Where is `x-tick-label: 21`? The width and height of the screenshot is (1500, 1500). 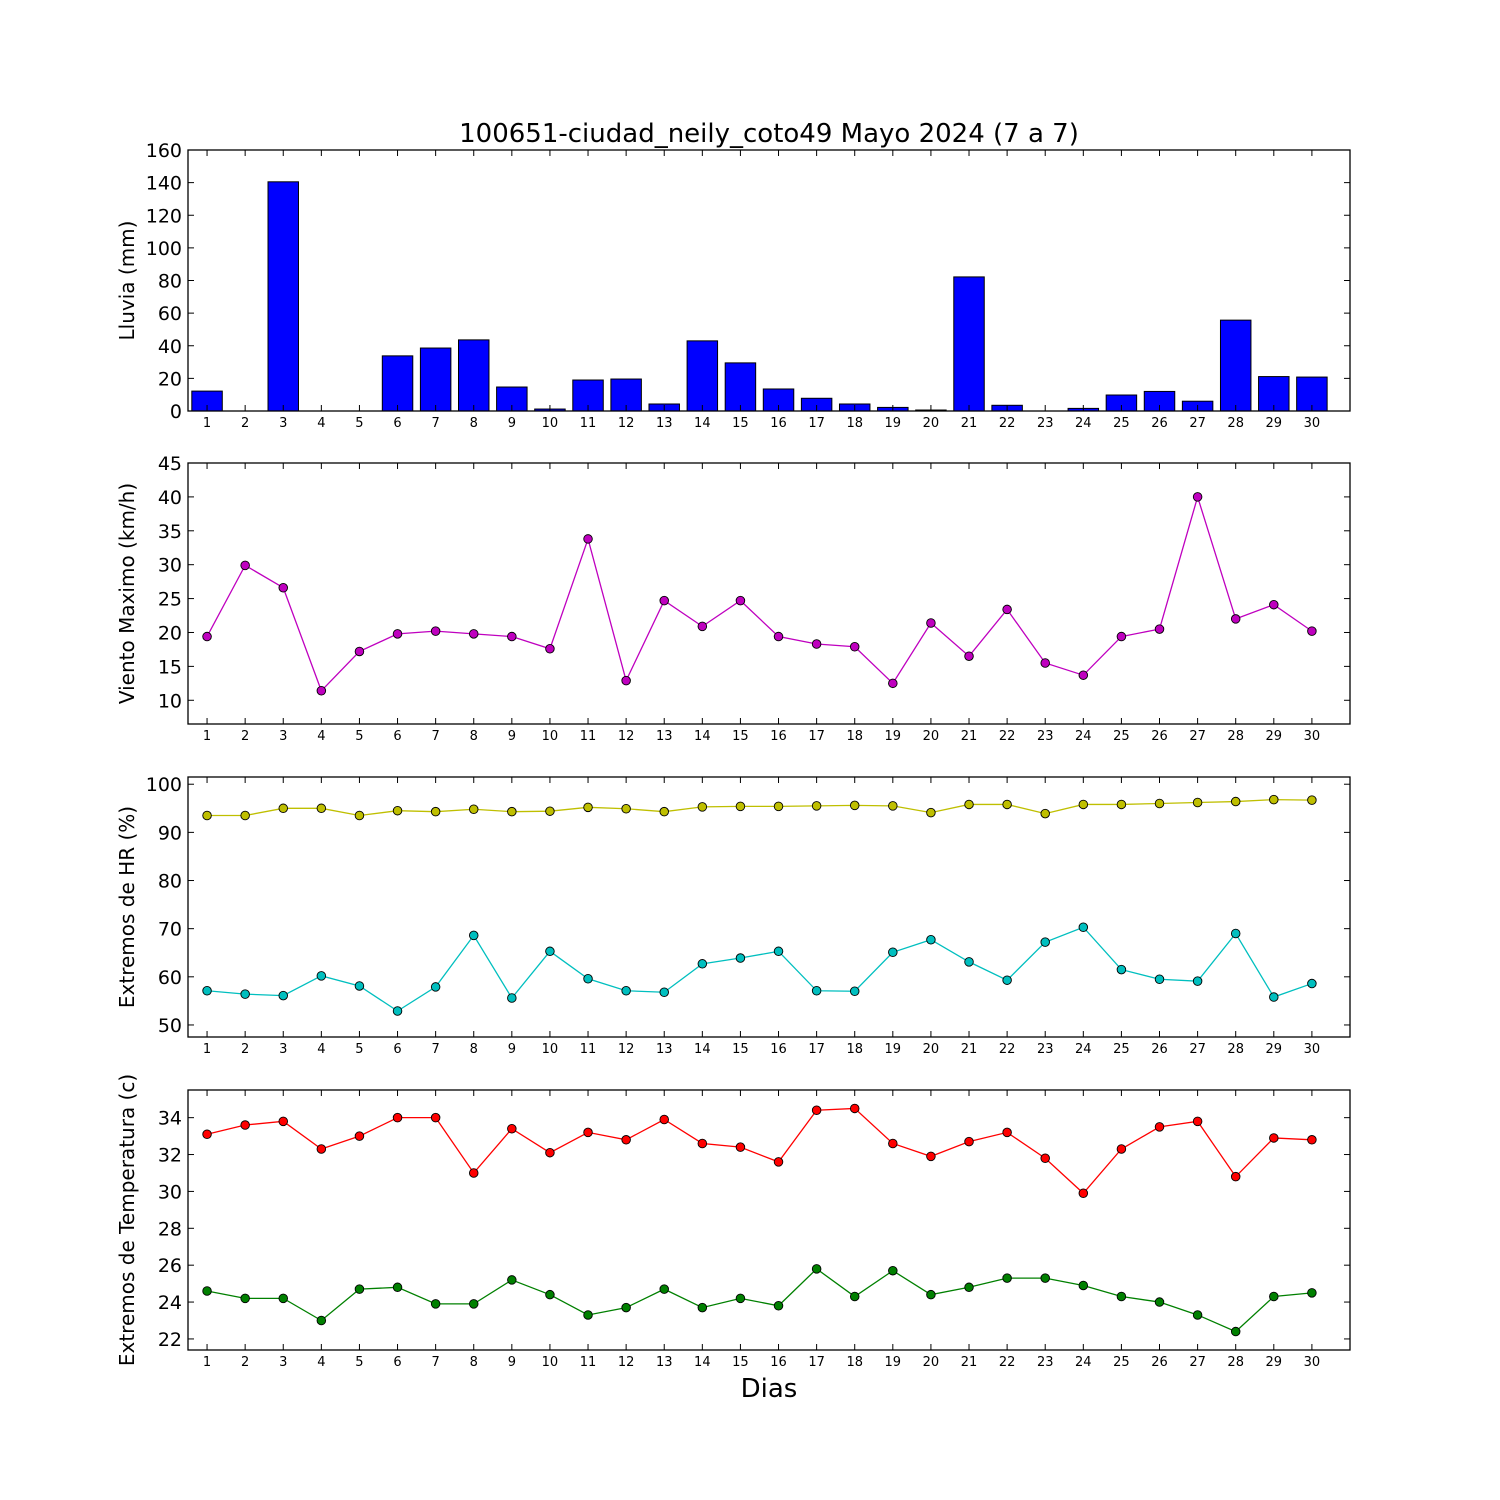
x-tick-label: 21 is located at coordinates (969, 1049).